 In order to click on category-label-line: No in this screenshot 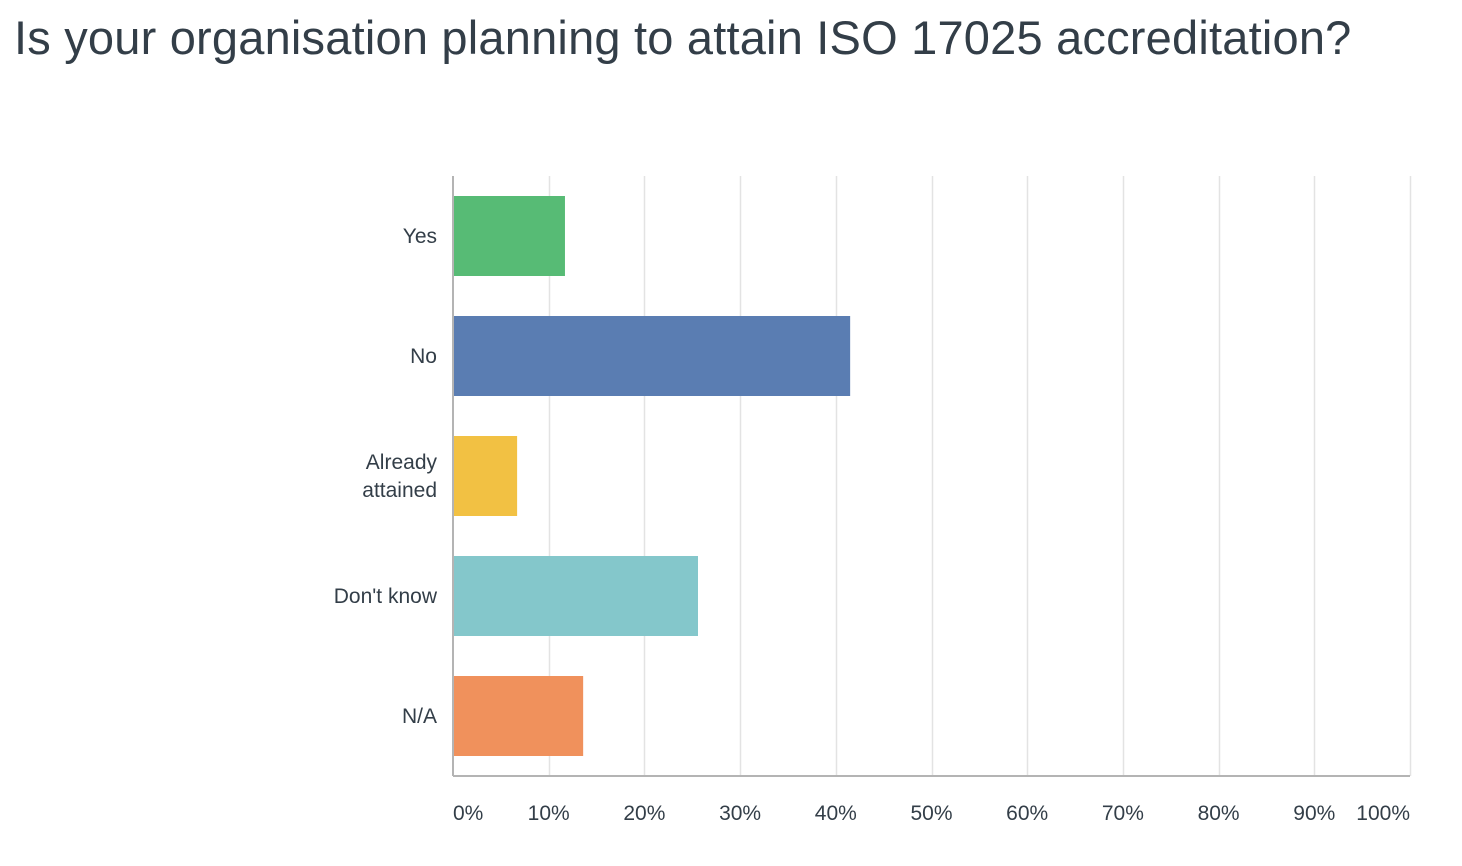, I will do `click(423, 356)`.